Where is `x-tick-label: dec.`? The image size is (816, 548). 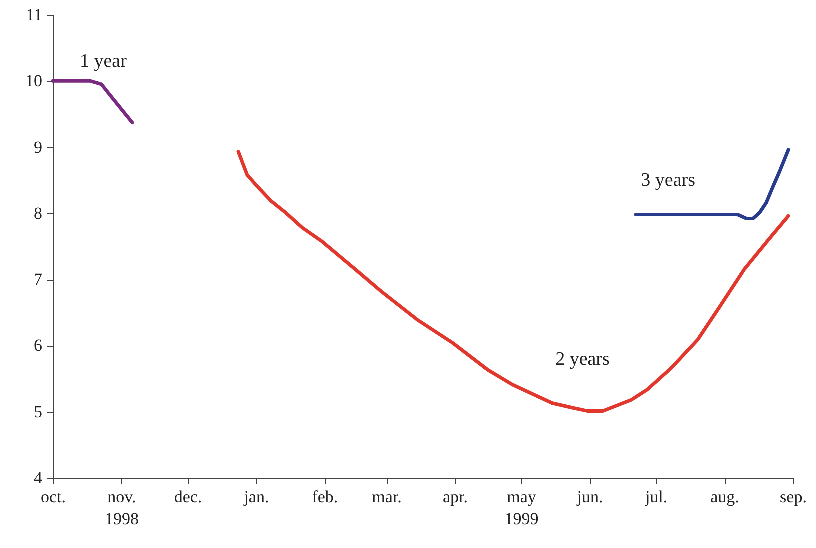 x-tick-label: dec. is located at coordinates (188, 497).